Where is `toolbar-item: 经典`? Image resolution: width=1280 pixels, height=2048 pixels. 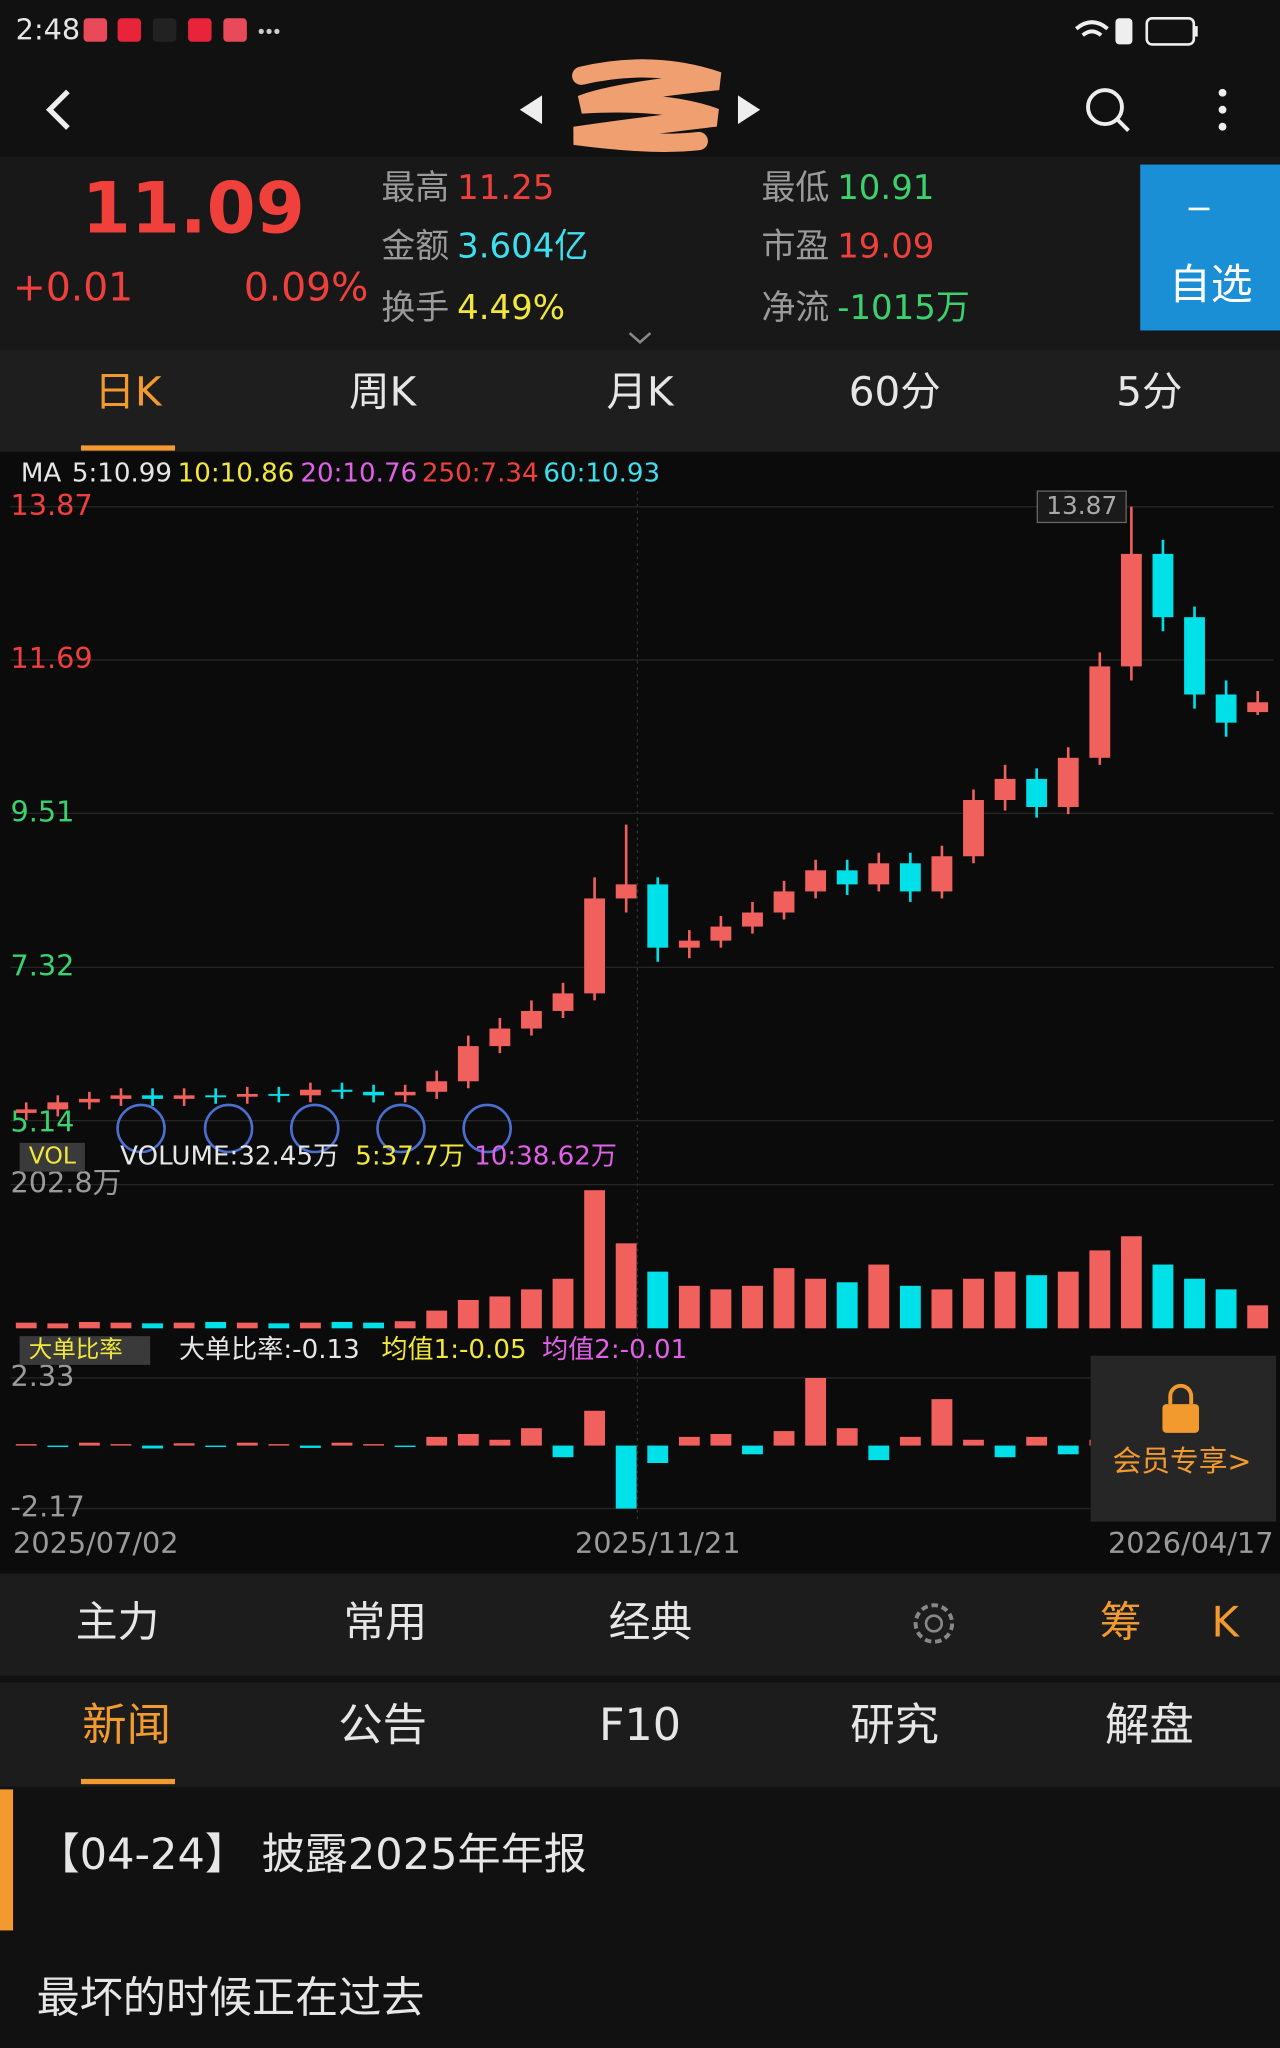
toolbar-item: 经典 is located at coordinates (651, 1621).